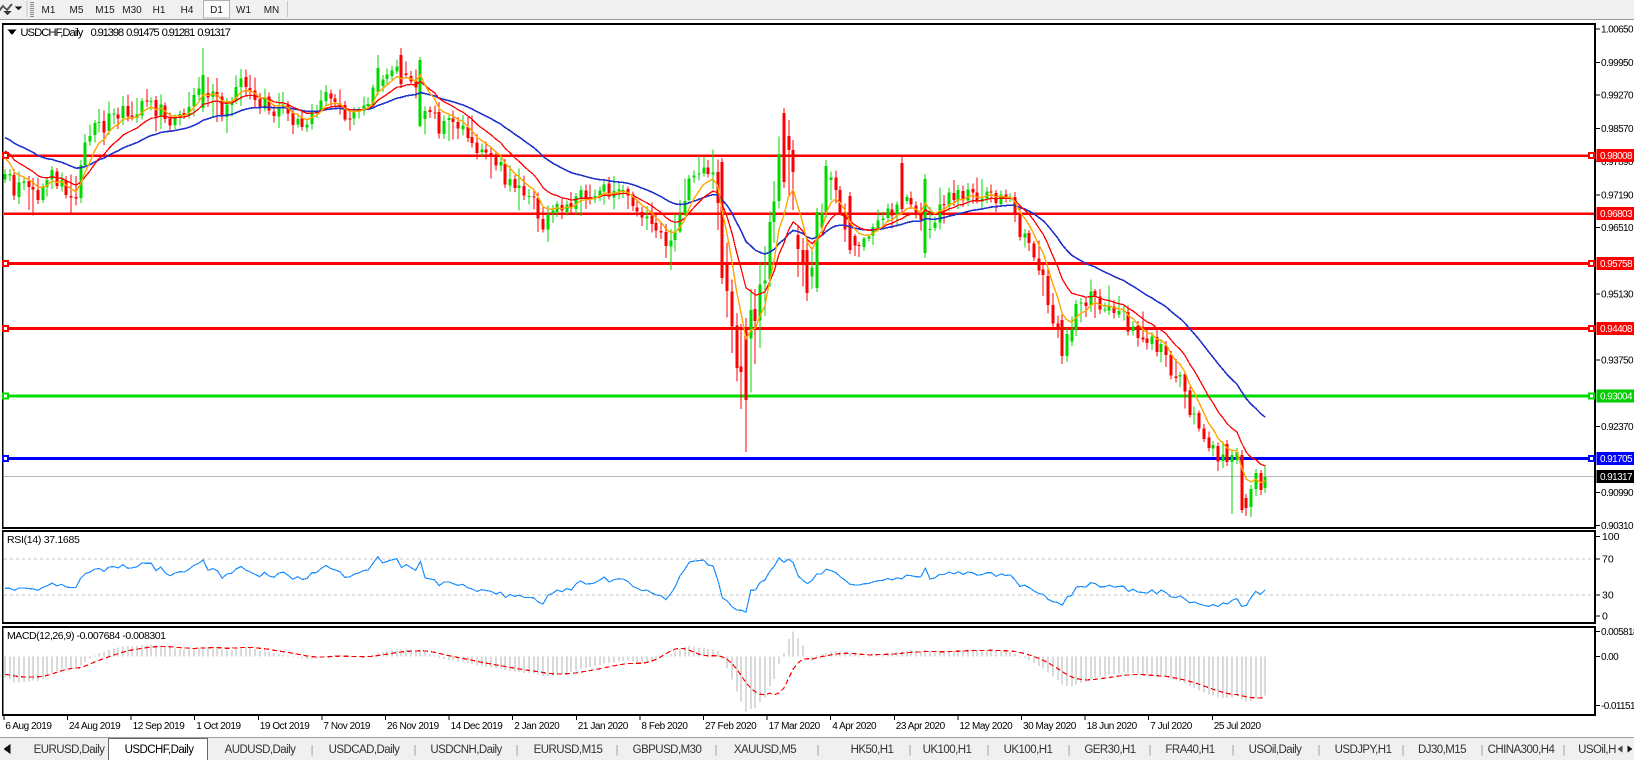  Describe the element at coordinates (285, 726) in the screenshot. I see `svg-text: 19 Oct 2019` at that location.